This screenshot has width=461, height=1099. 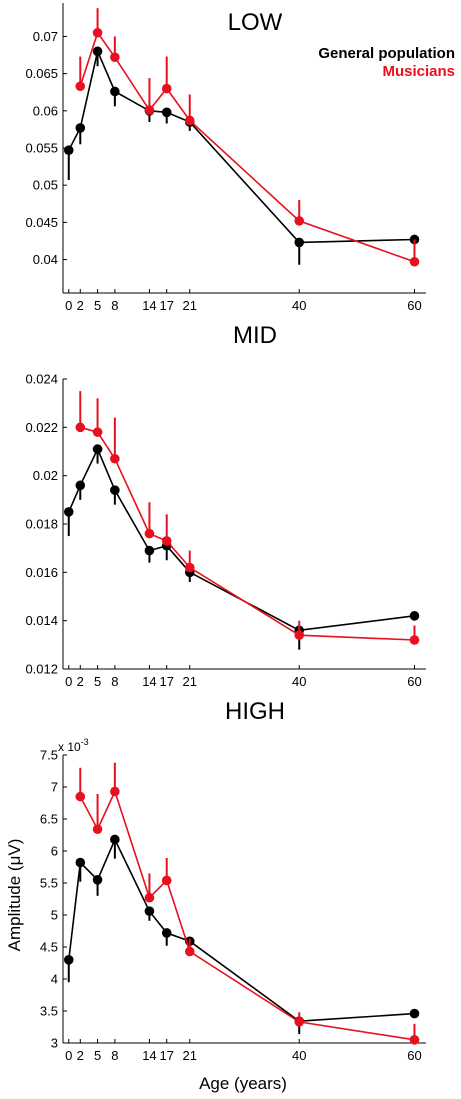 I want to click on y-multiplier-high: x 10-3, so click(x=73, y=745).